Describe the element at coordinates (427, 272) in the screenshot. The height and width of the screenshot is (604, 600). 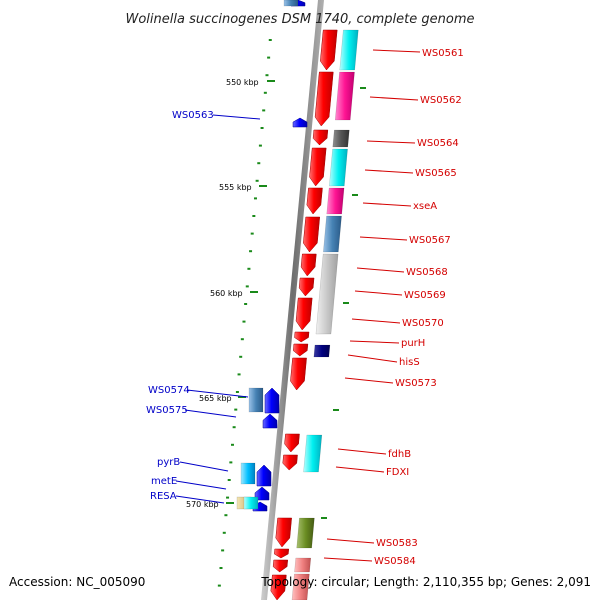
I see `gene-label: WS0568` at that location.